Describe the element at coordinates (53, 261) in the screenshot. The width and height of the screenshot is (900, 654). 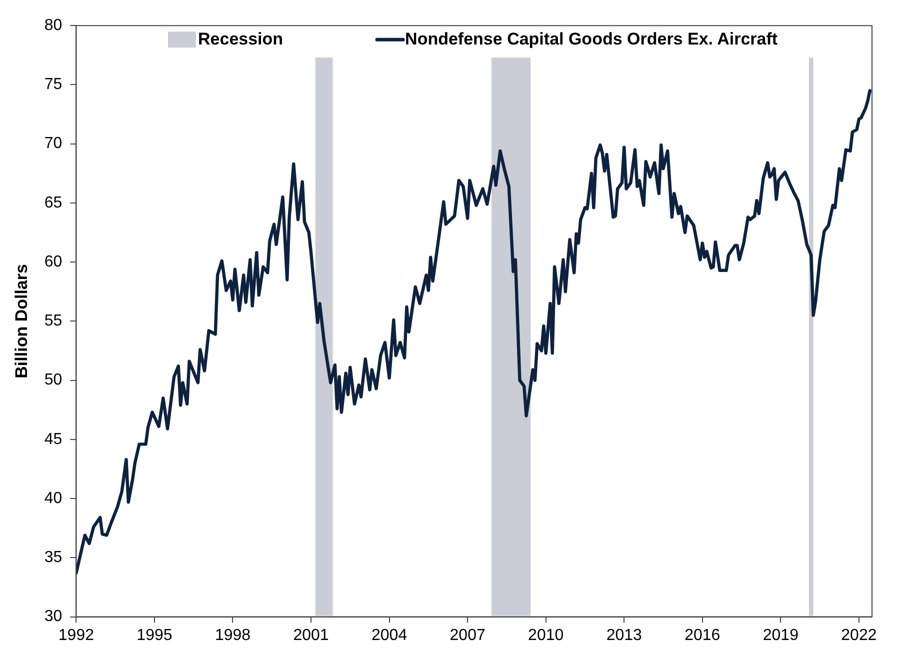
I see `y-tick-label: 60` at that location.